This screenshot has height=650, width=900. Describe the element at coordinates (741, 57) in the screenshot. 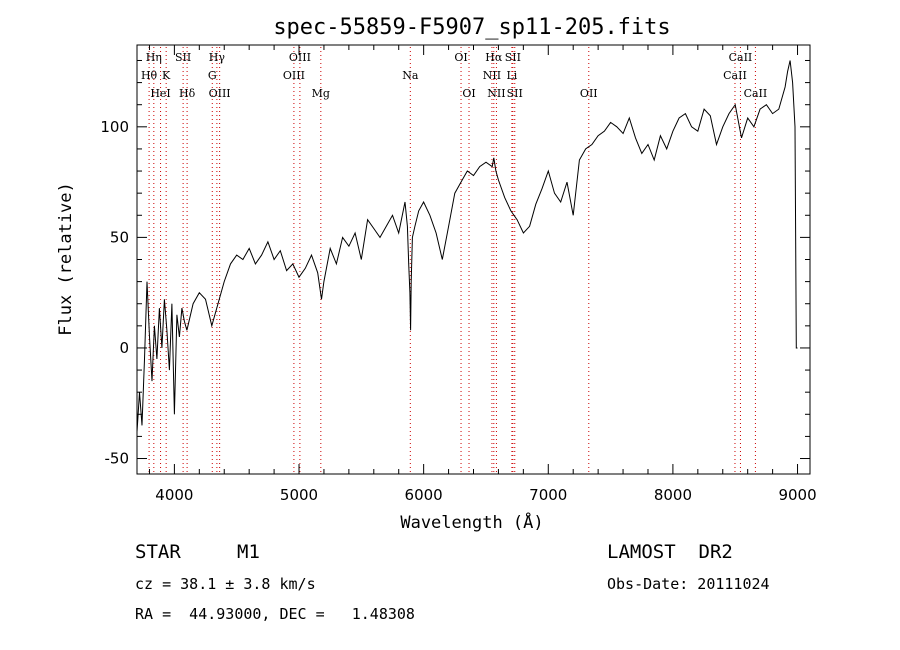

I see `line-label-22: CaII` at that location.